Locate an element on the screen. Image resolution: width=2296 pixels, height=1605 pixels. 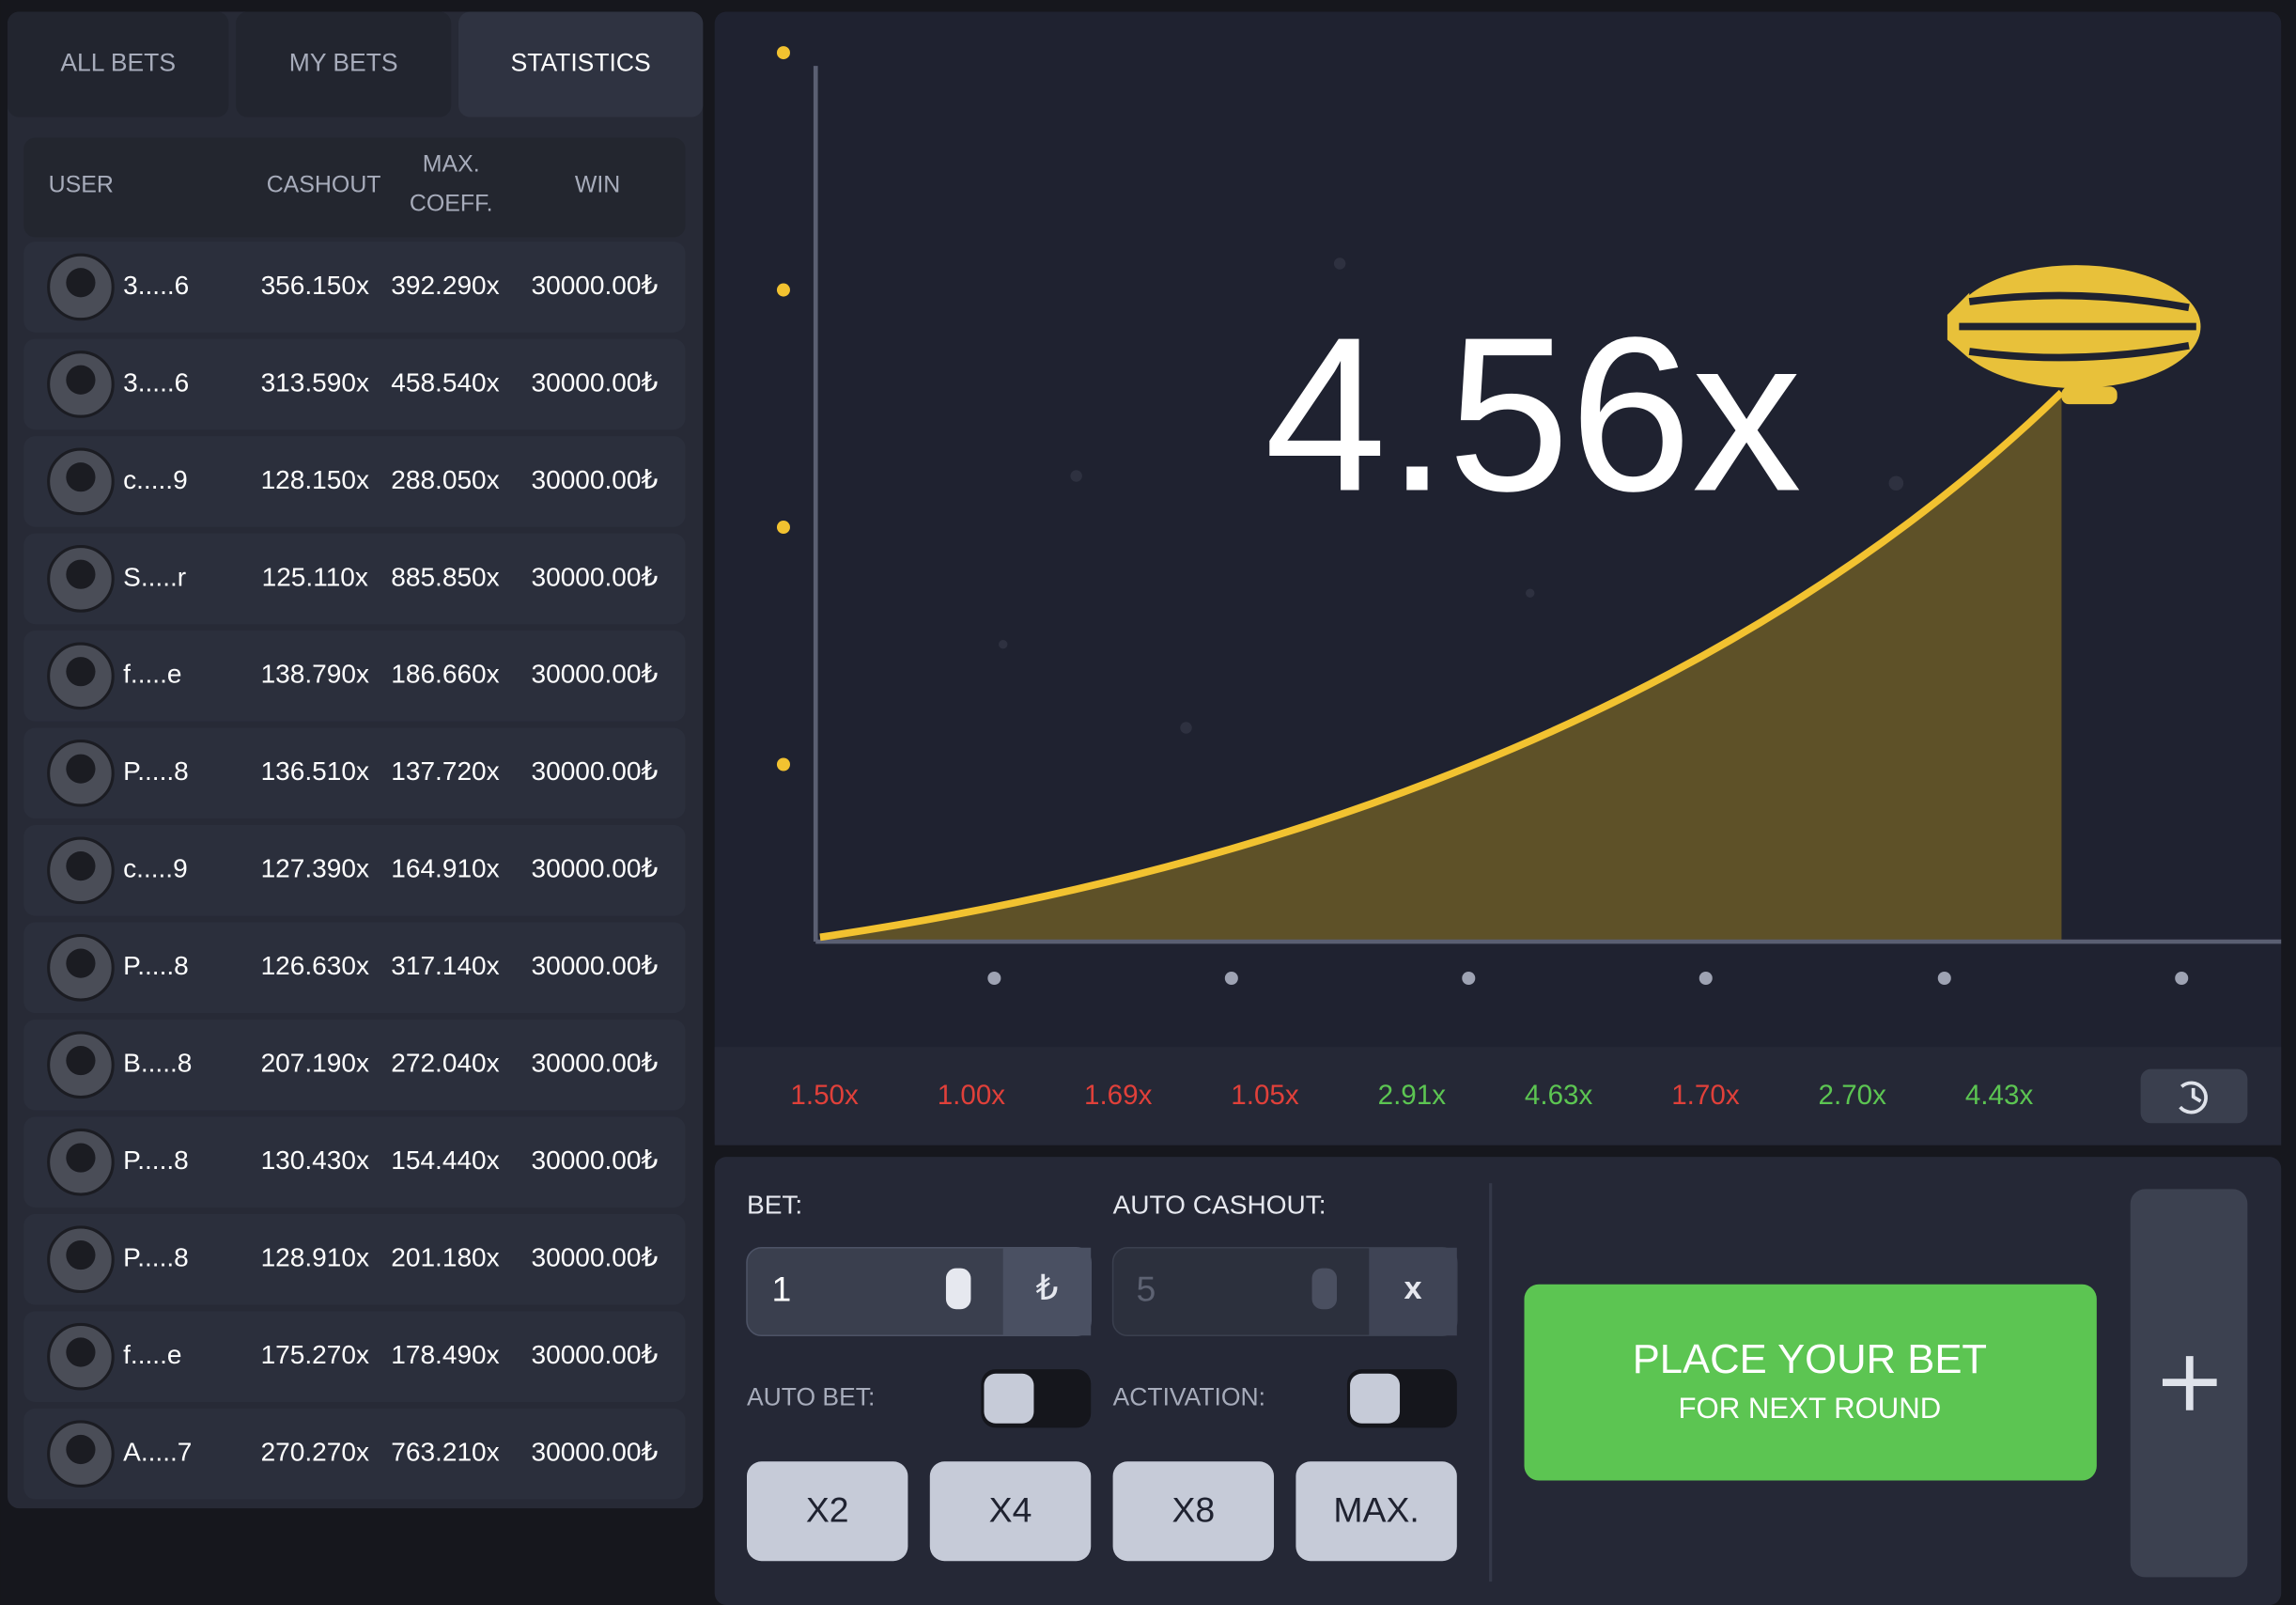
max-coeff: 288.050x is located at coordinates (445, 479).